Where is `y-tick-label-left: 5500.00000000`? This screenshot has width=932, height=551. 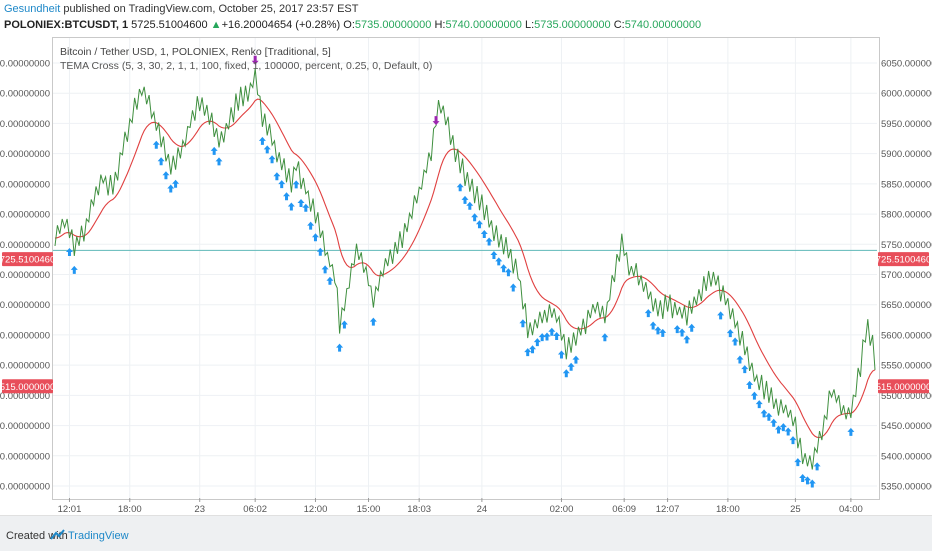 y-tick-label-left: 5500.00000000 is located at coordinates (25, 396).